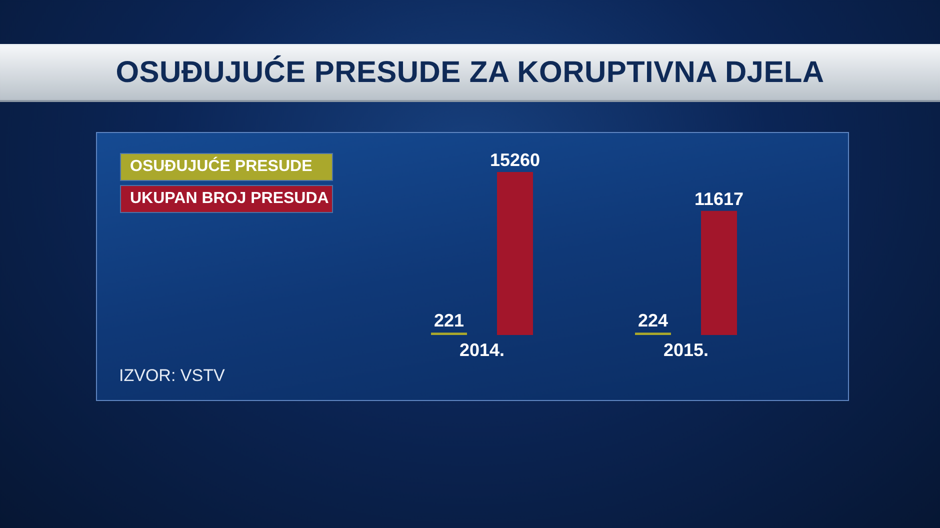 This screenshot has width=940, height=528. Describe the element at coordinates (515, 160) in the screenshot. I see `data-label: 15260` at that location.